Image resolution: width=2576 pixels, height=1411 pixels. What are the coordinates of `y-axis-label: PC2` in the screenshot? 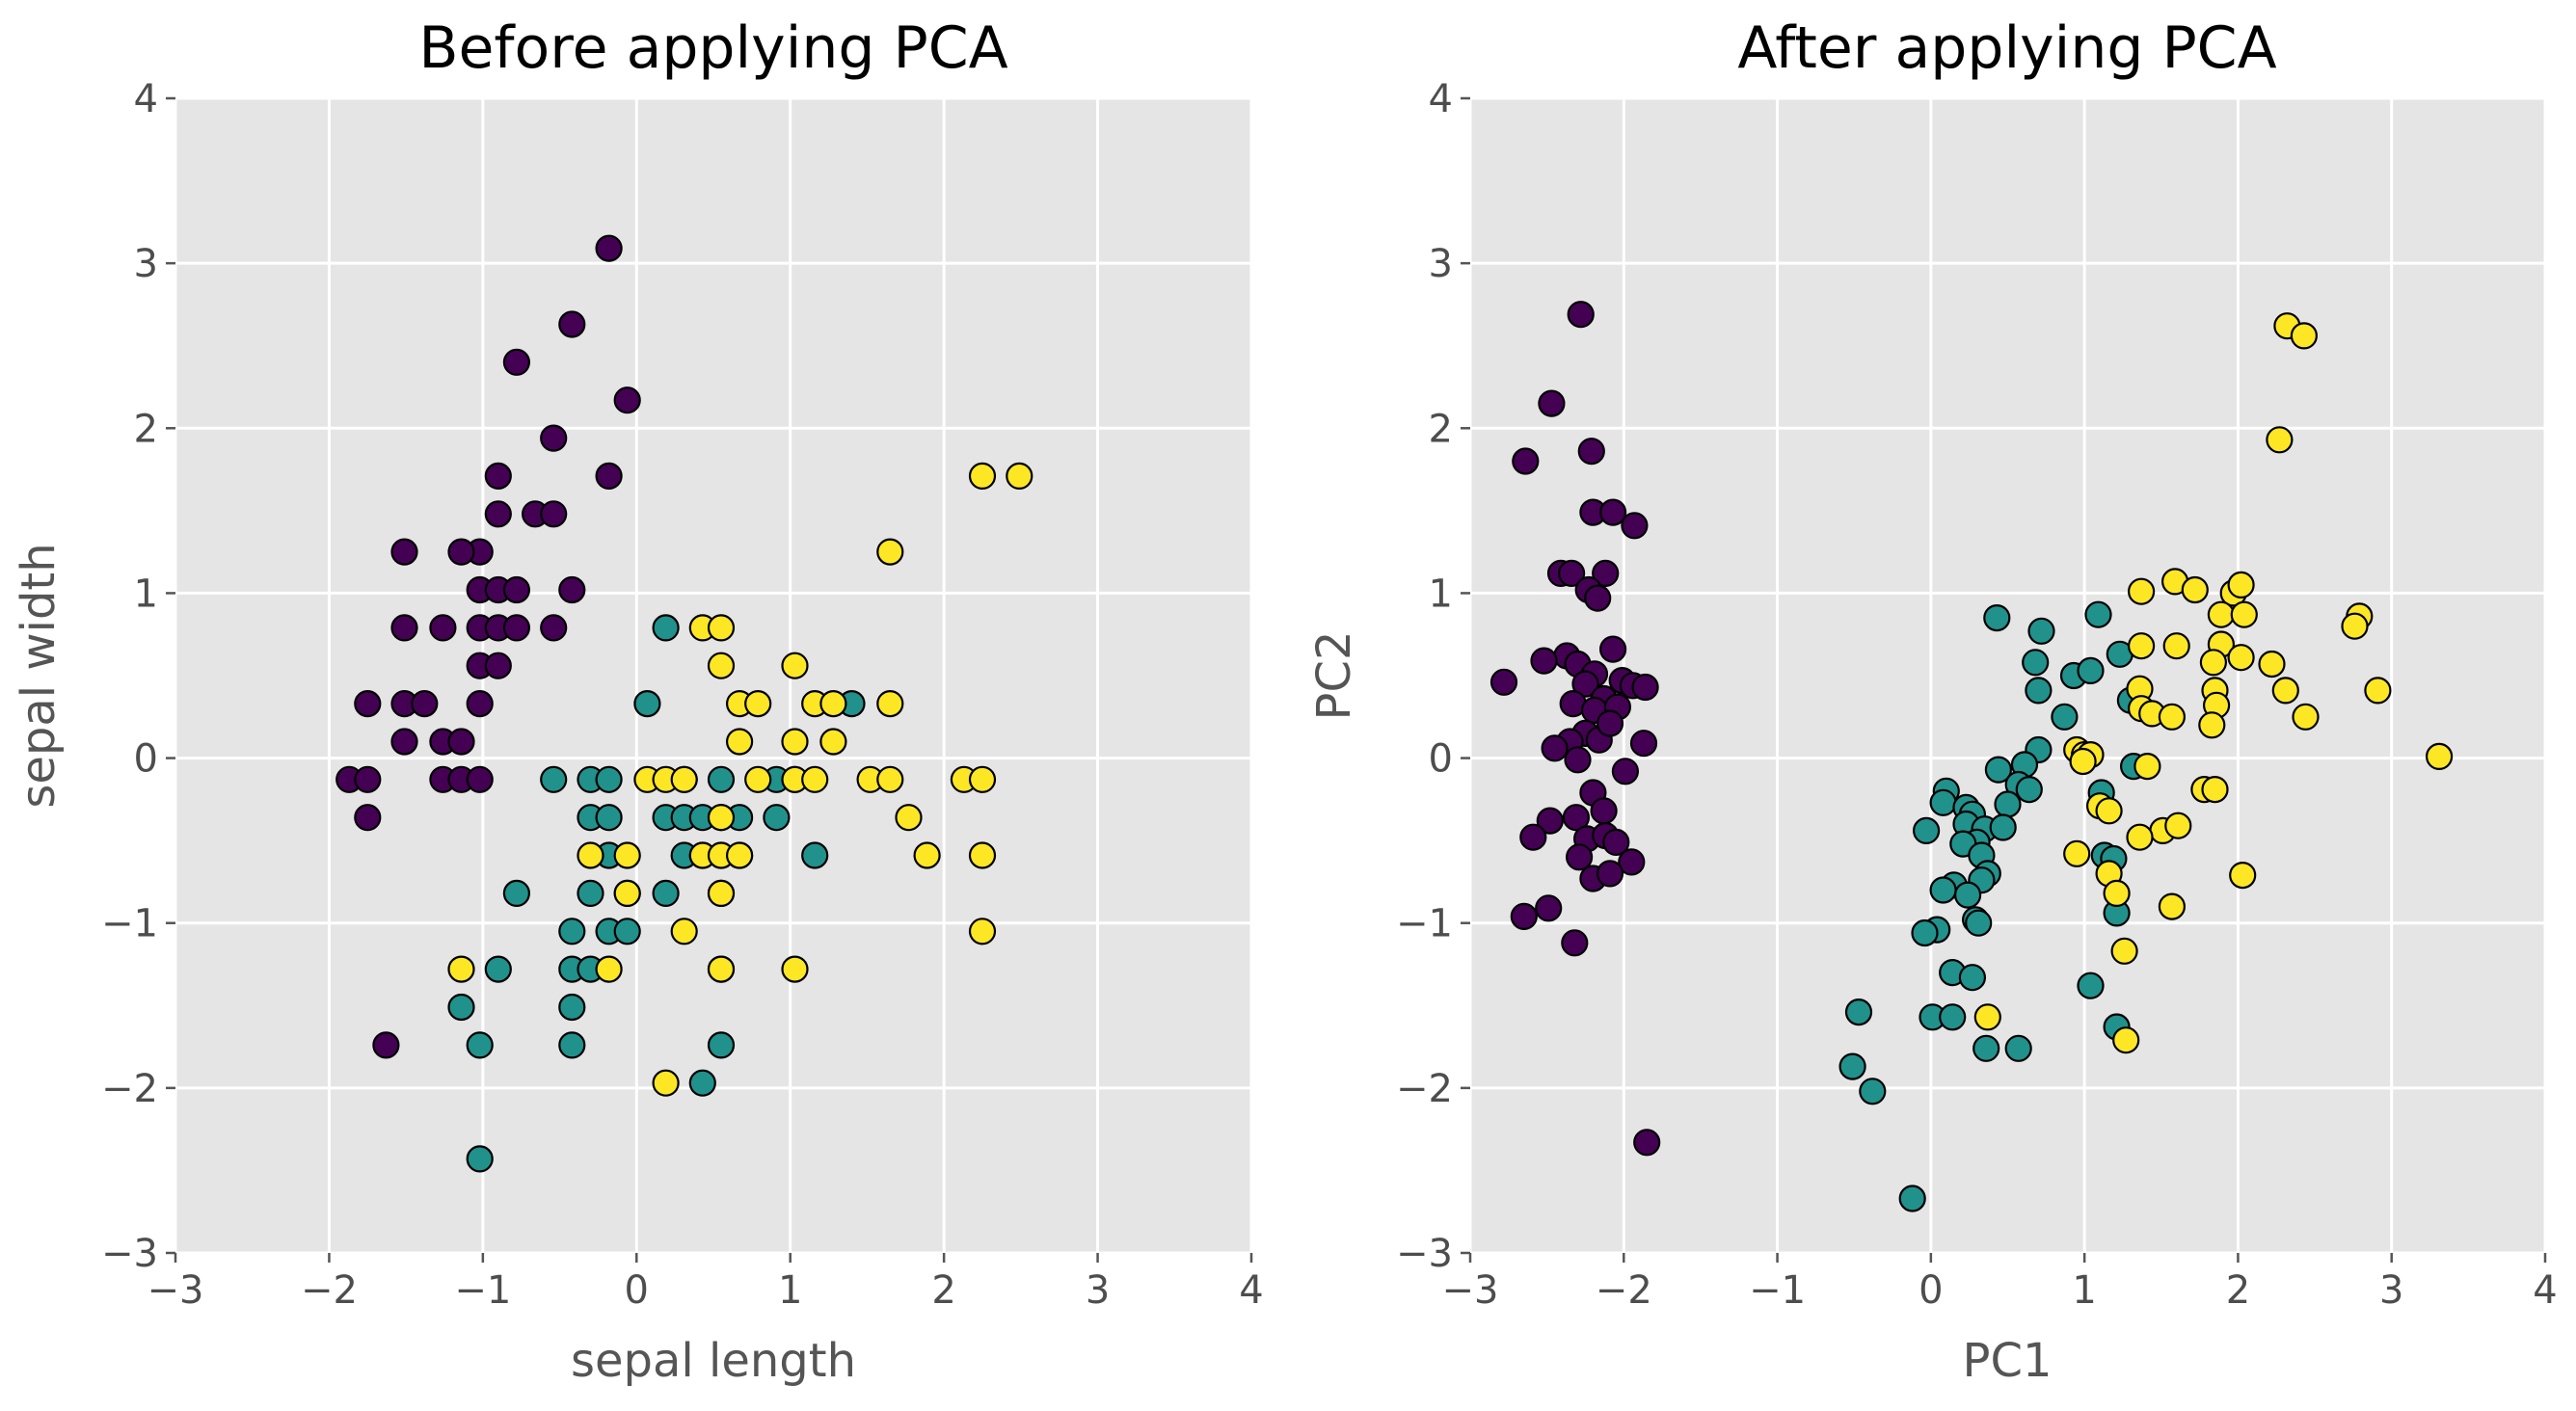 It's located at (1334, 676).